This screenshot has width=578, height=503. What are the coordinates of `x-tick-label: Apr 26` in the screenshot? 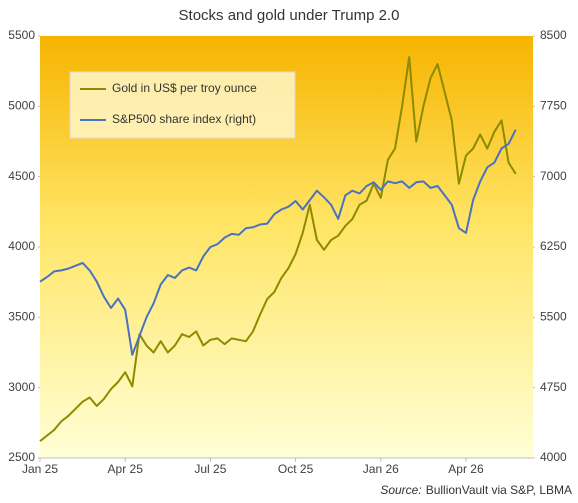 It's located at (466, 469).